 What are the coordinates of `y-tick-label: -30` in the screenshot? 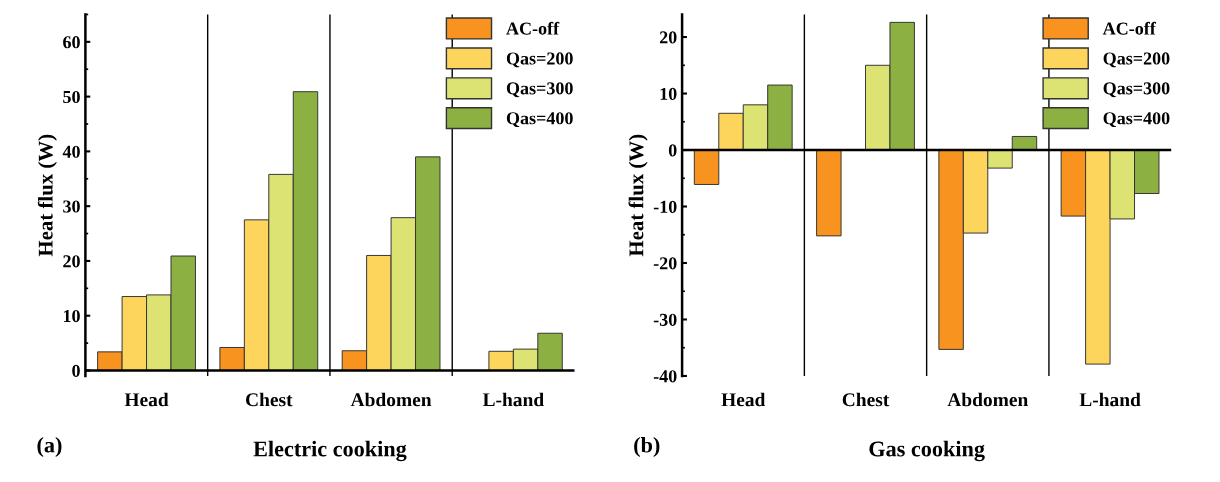 It's located at (665, 319).